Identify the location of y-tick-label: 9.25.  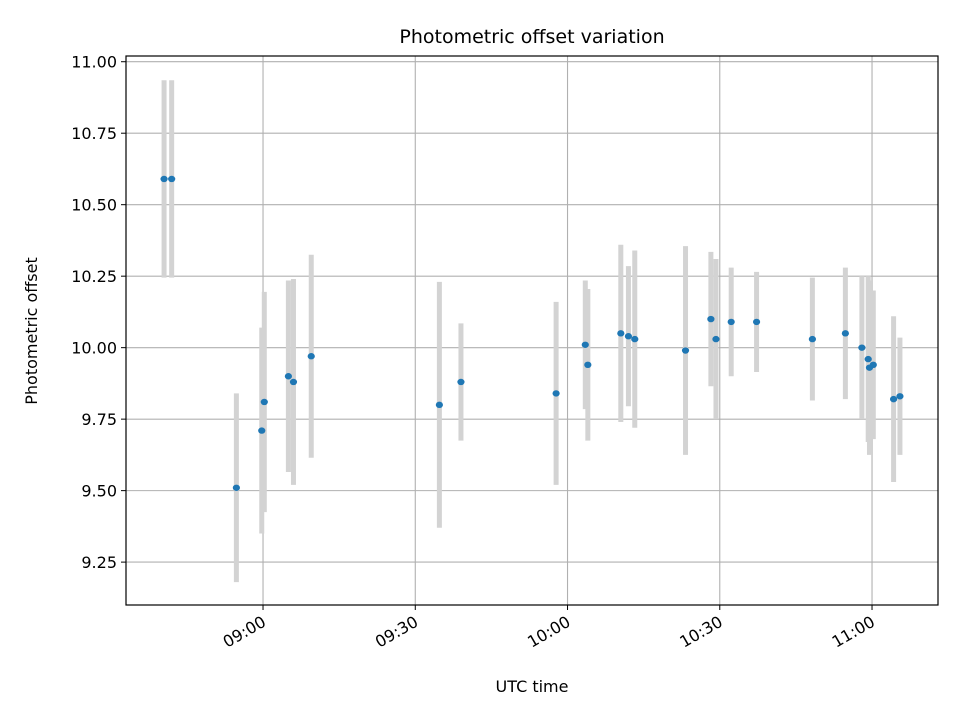
(99, 562).